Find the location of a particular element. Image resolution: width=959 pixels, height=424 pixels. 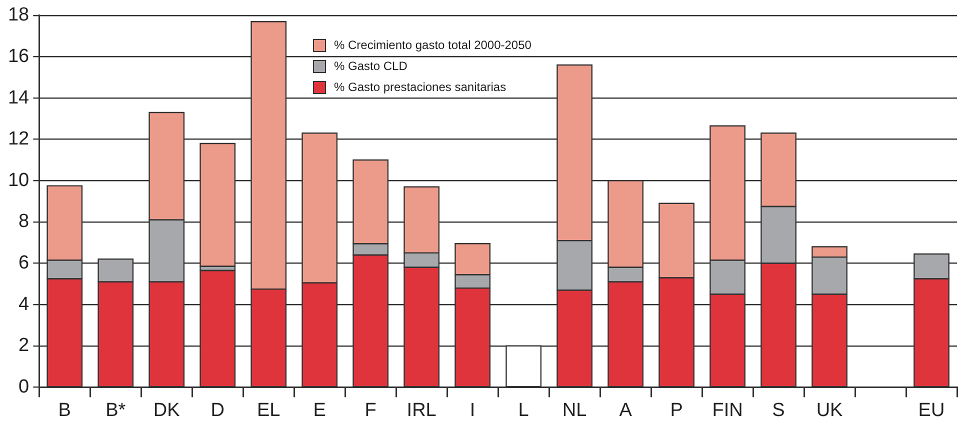

x-tick-label: L is located at coordinates (523, 410).